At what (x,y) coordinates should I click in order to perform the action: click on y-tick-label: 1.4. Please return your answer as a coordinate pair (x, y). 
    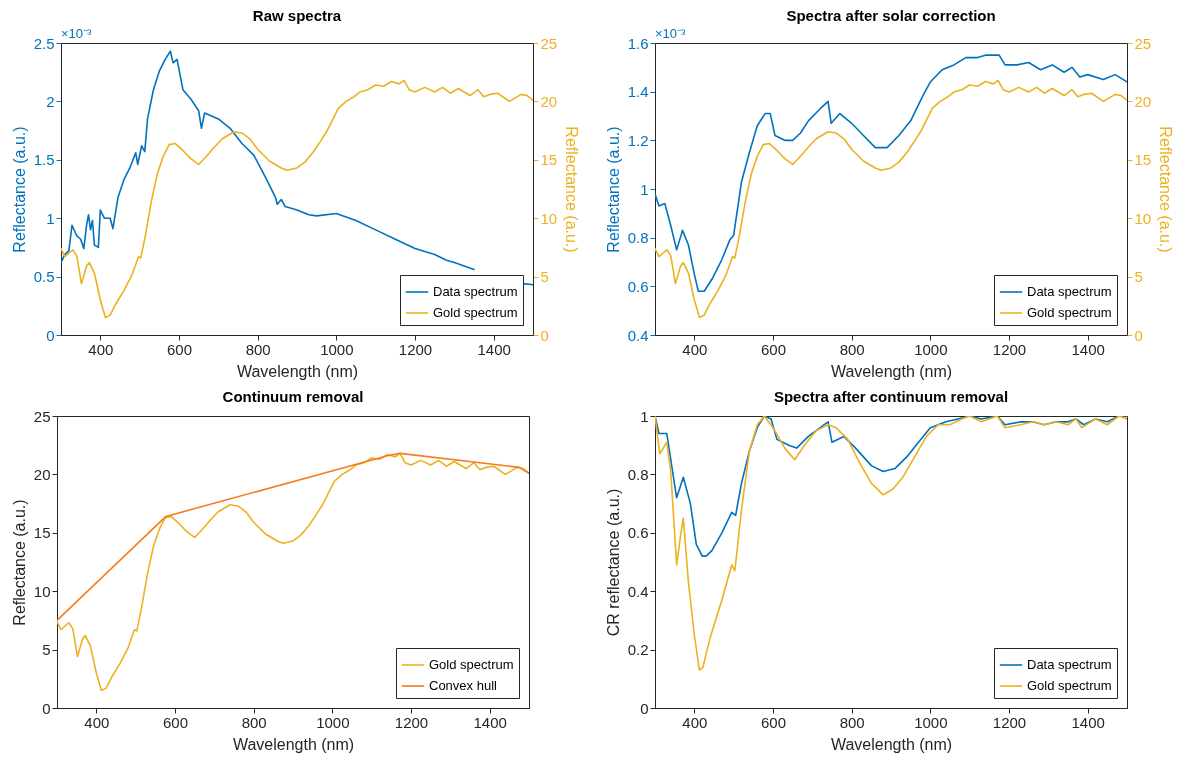
    Looking at the image, I should click on (638, 92).